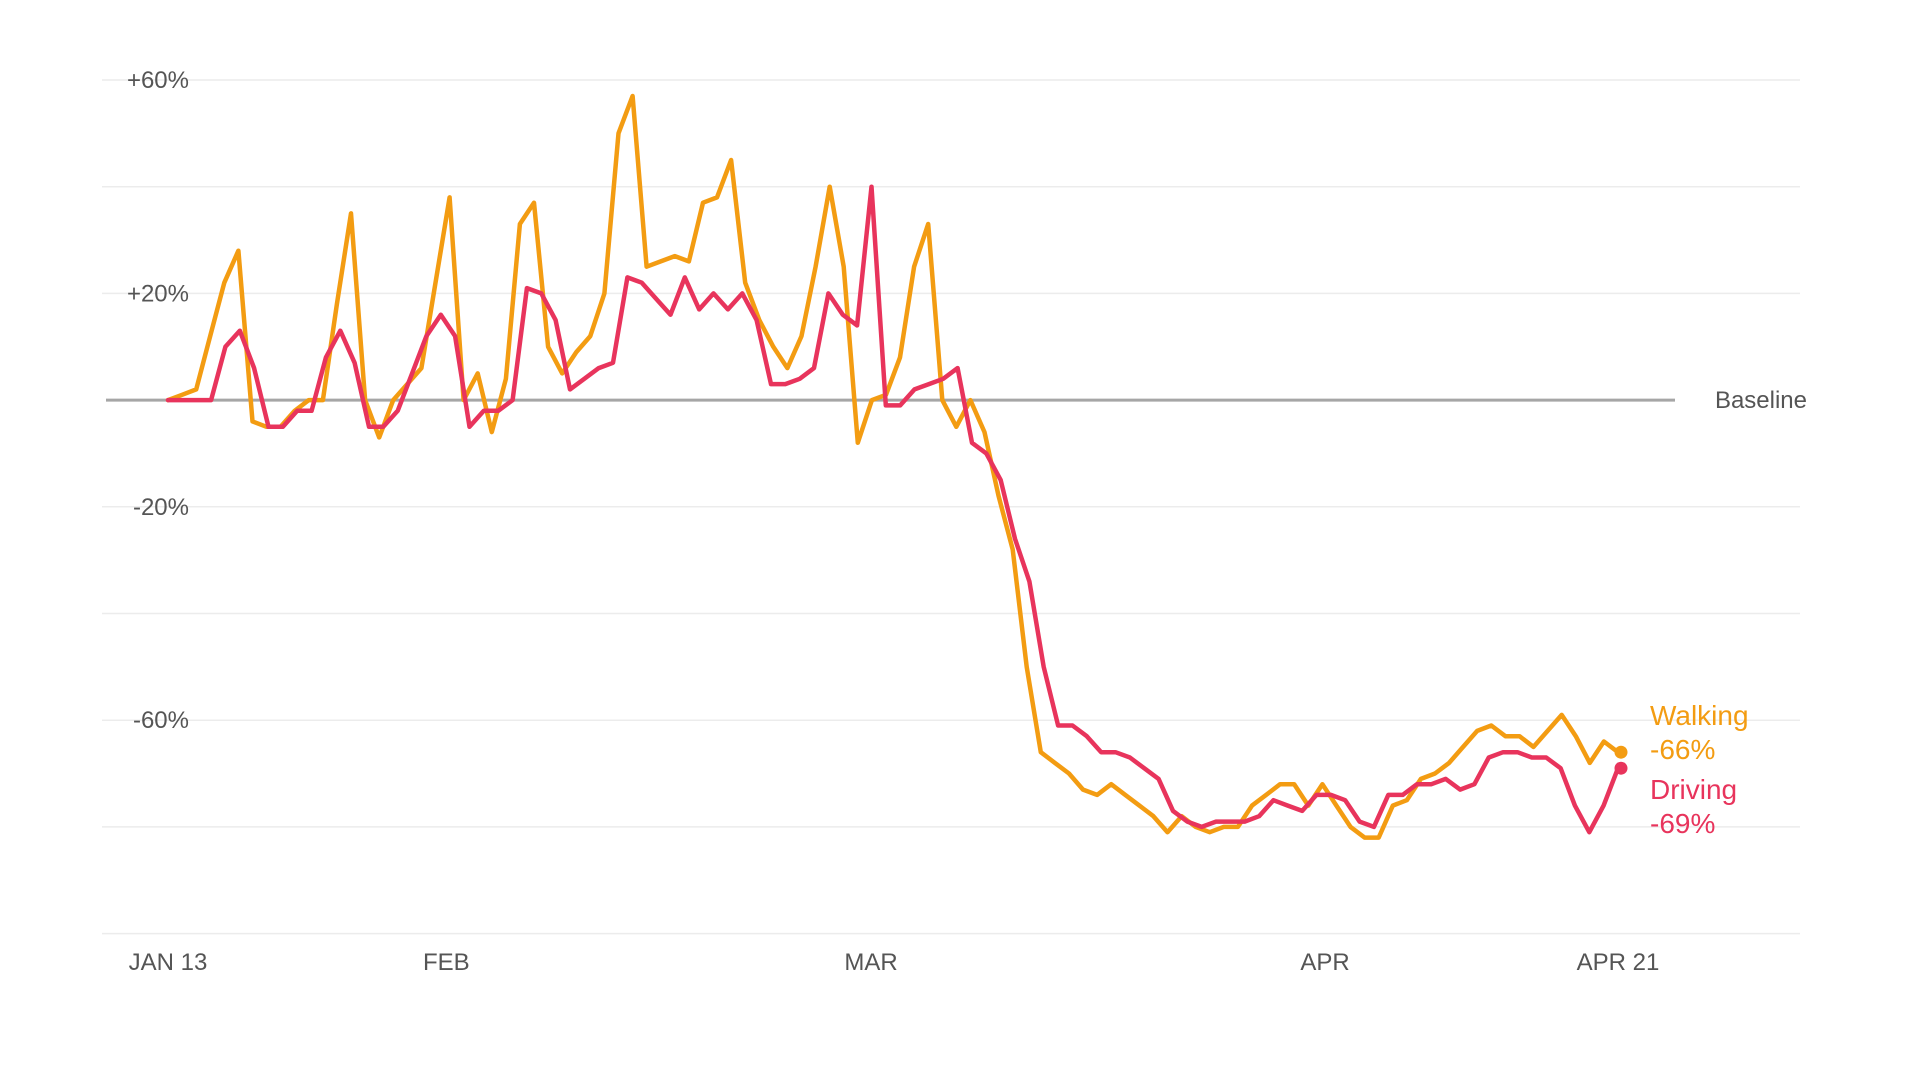 The image size is (1920, 1073). Describe the element at coordinates (161, 720) in the screenshot. I see `y-tick-label: -60%` at that location.